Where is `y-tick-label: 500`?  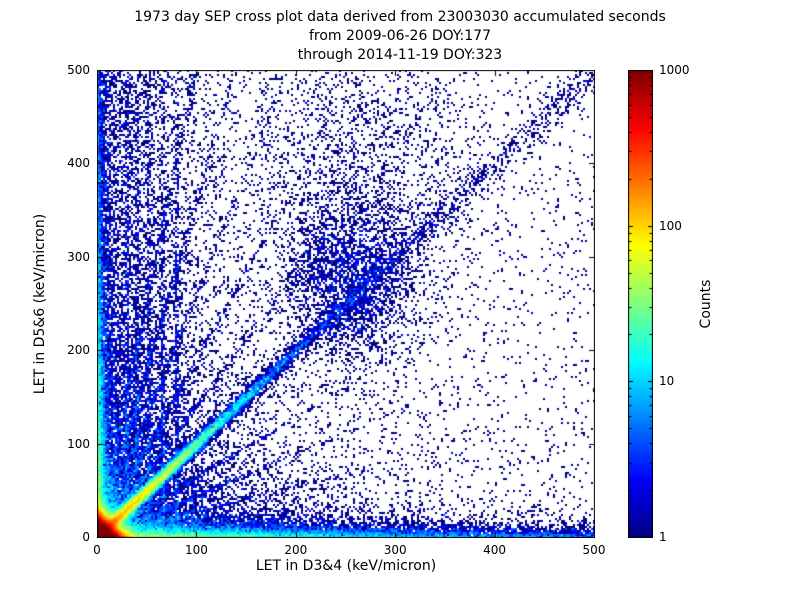
y-tick-label: 500 is located at coordinates (78, 70).